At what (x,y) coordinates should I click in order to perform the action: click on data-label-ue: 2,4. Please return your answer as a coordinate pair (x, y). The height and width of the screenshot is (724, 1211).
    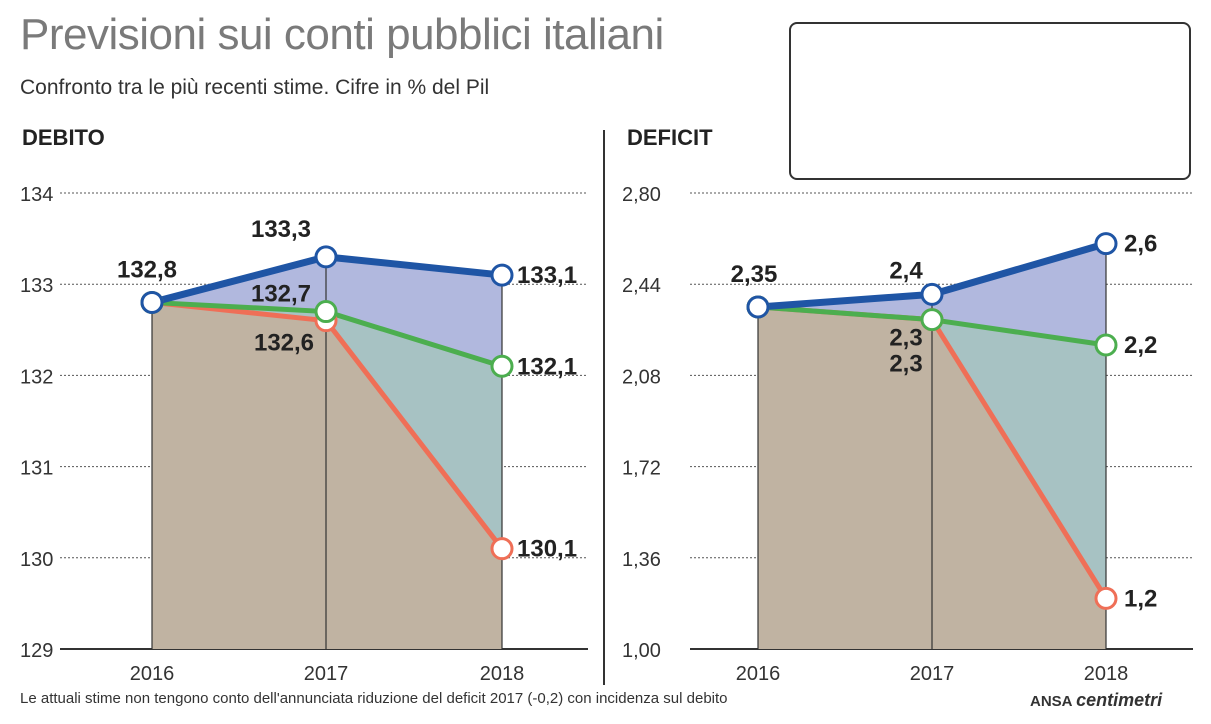
    Looking at the image, I should click on (906, 270).